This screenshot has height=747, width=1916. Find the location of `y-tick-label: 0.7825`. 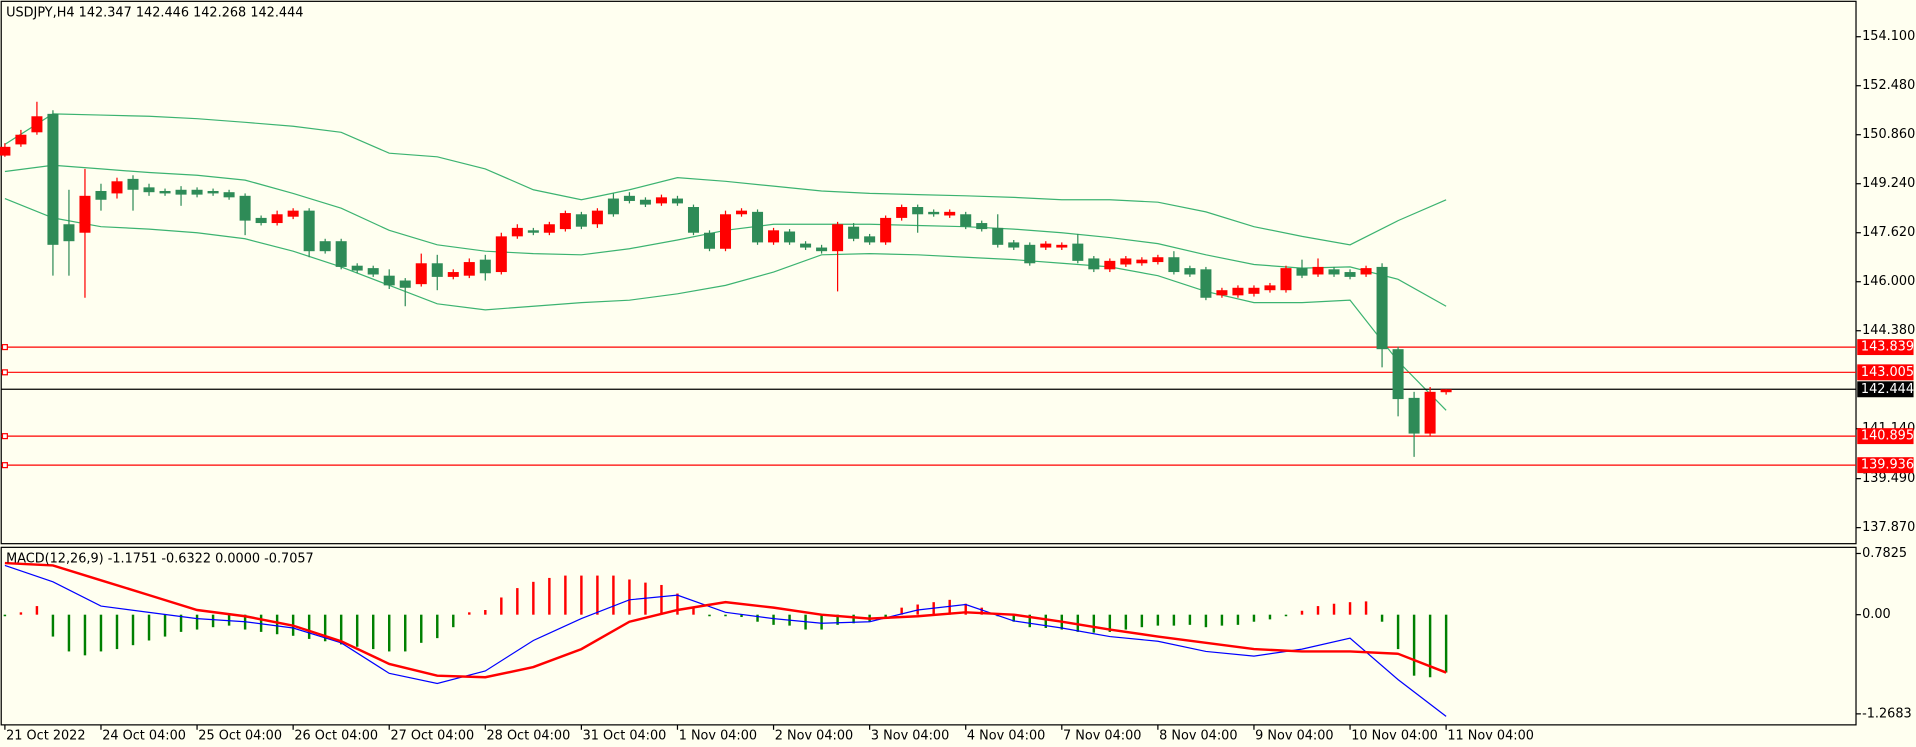

y-tick-label: 0.7825 is located at coordinates (1884, 553).